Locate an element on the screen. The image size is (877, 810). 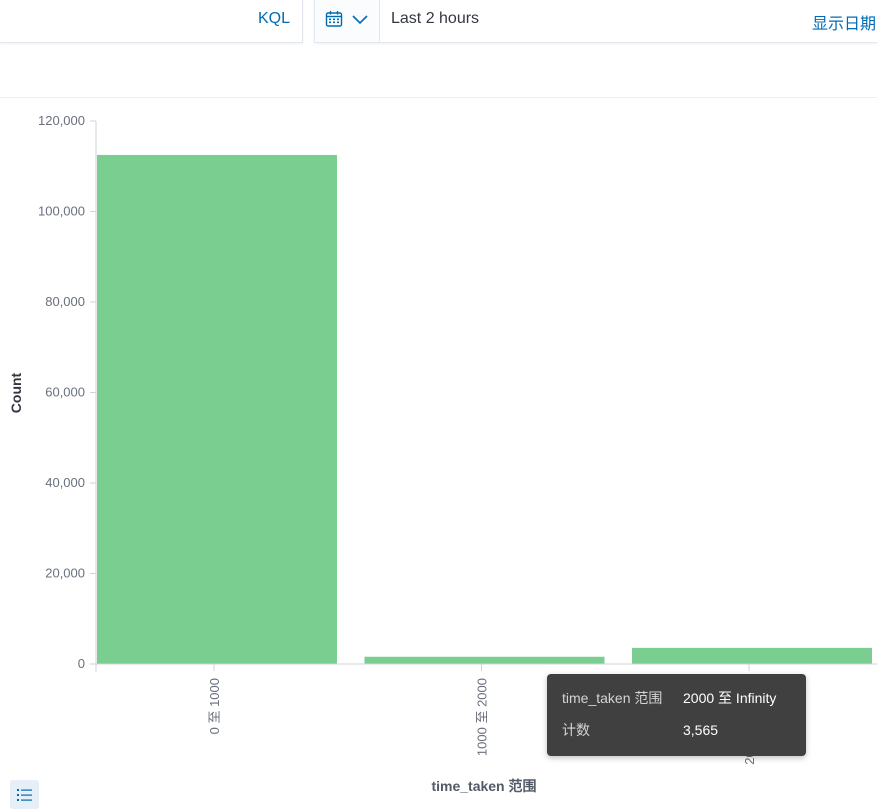
y-tick-label: 0 is located at coordinates (81, 663).